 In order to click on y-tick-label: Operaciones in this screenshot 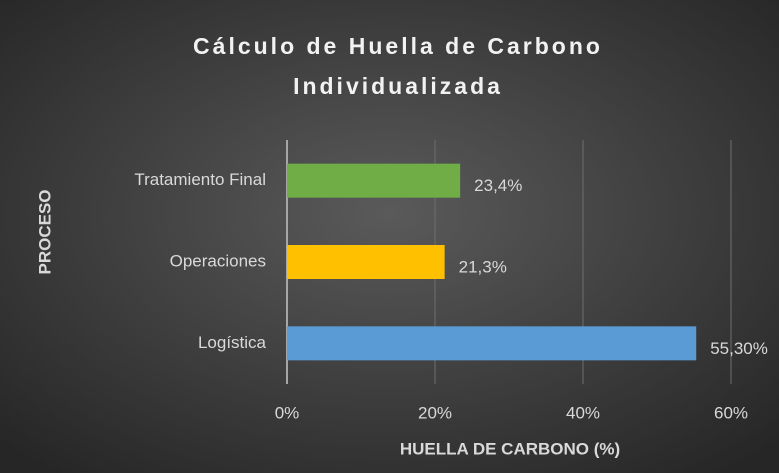, I will do `click(218, 260)`.